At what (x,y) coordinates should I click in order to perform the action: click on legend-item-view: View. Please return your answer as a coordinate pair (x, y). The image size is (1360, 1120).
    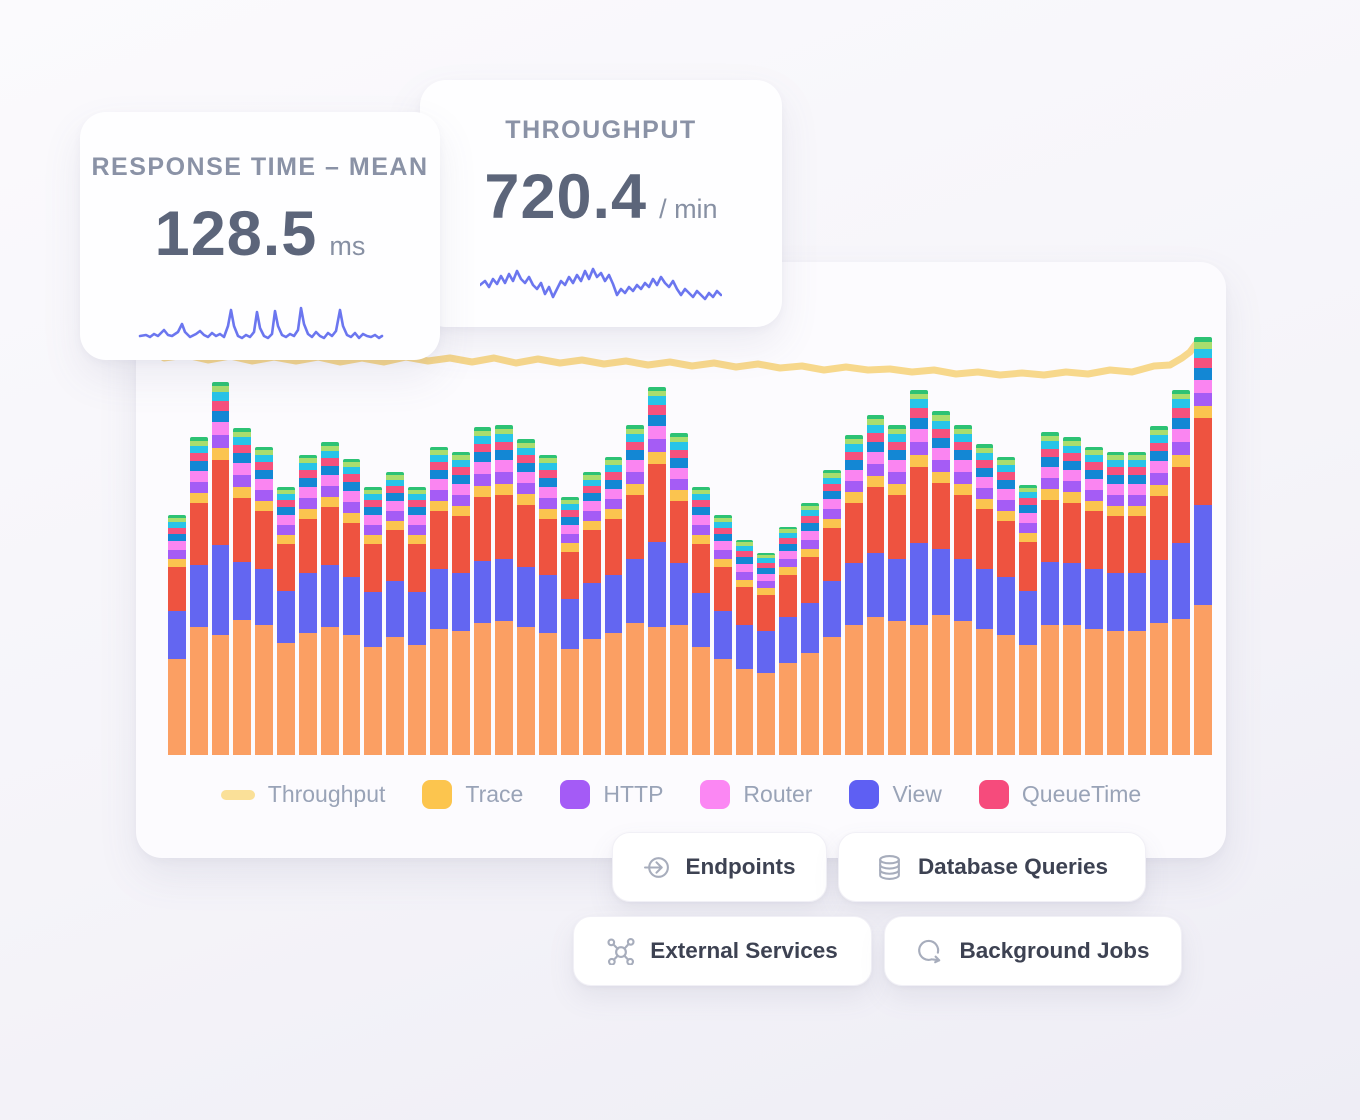
    Looking at the image, I should click on (895, 794).